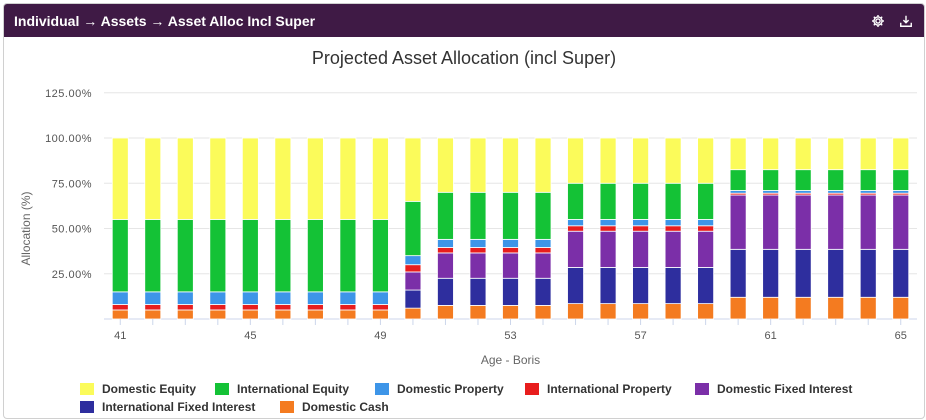  Describe the element at coordinates (878, 21) in the screenshot. I see `gear-icon` at that location.